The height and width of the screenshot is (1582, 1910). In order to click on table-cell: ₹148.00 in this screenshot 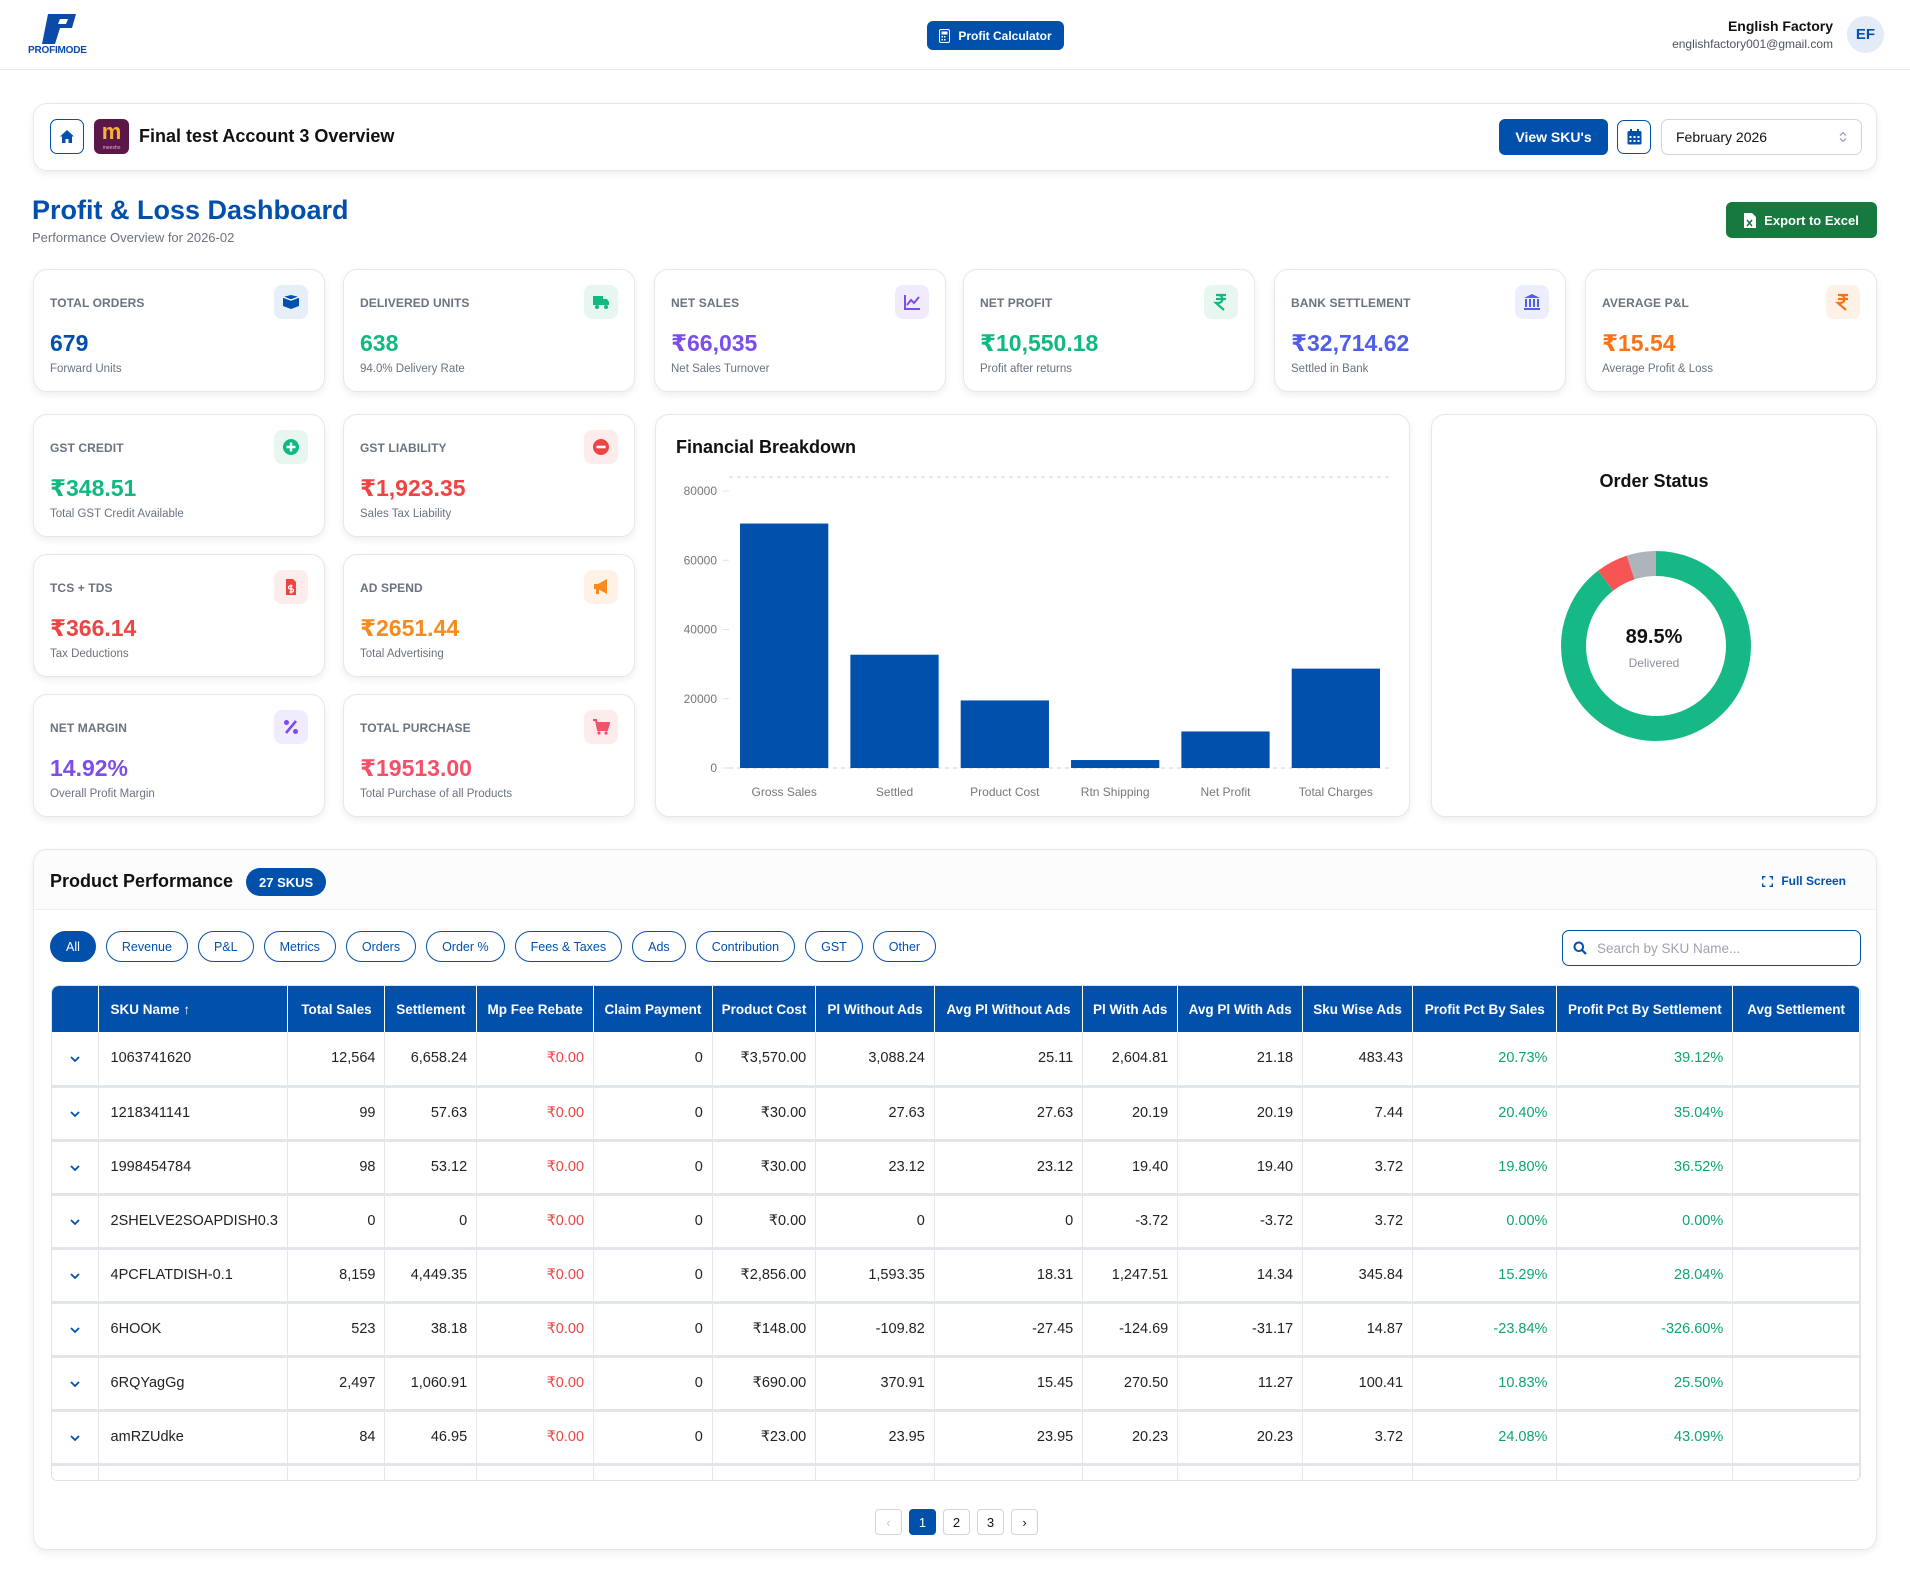, I will do `click(764, 1330)`.